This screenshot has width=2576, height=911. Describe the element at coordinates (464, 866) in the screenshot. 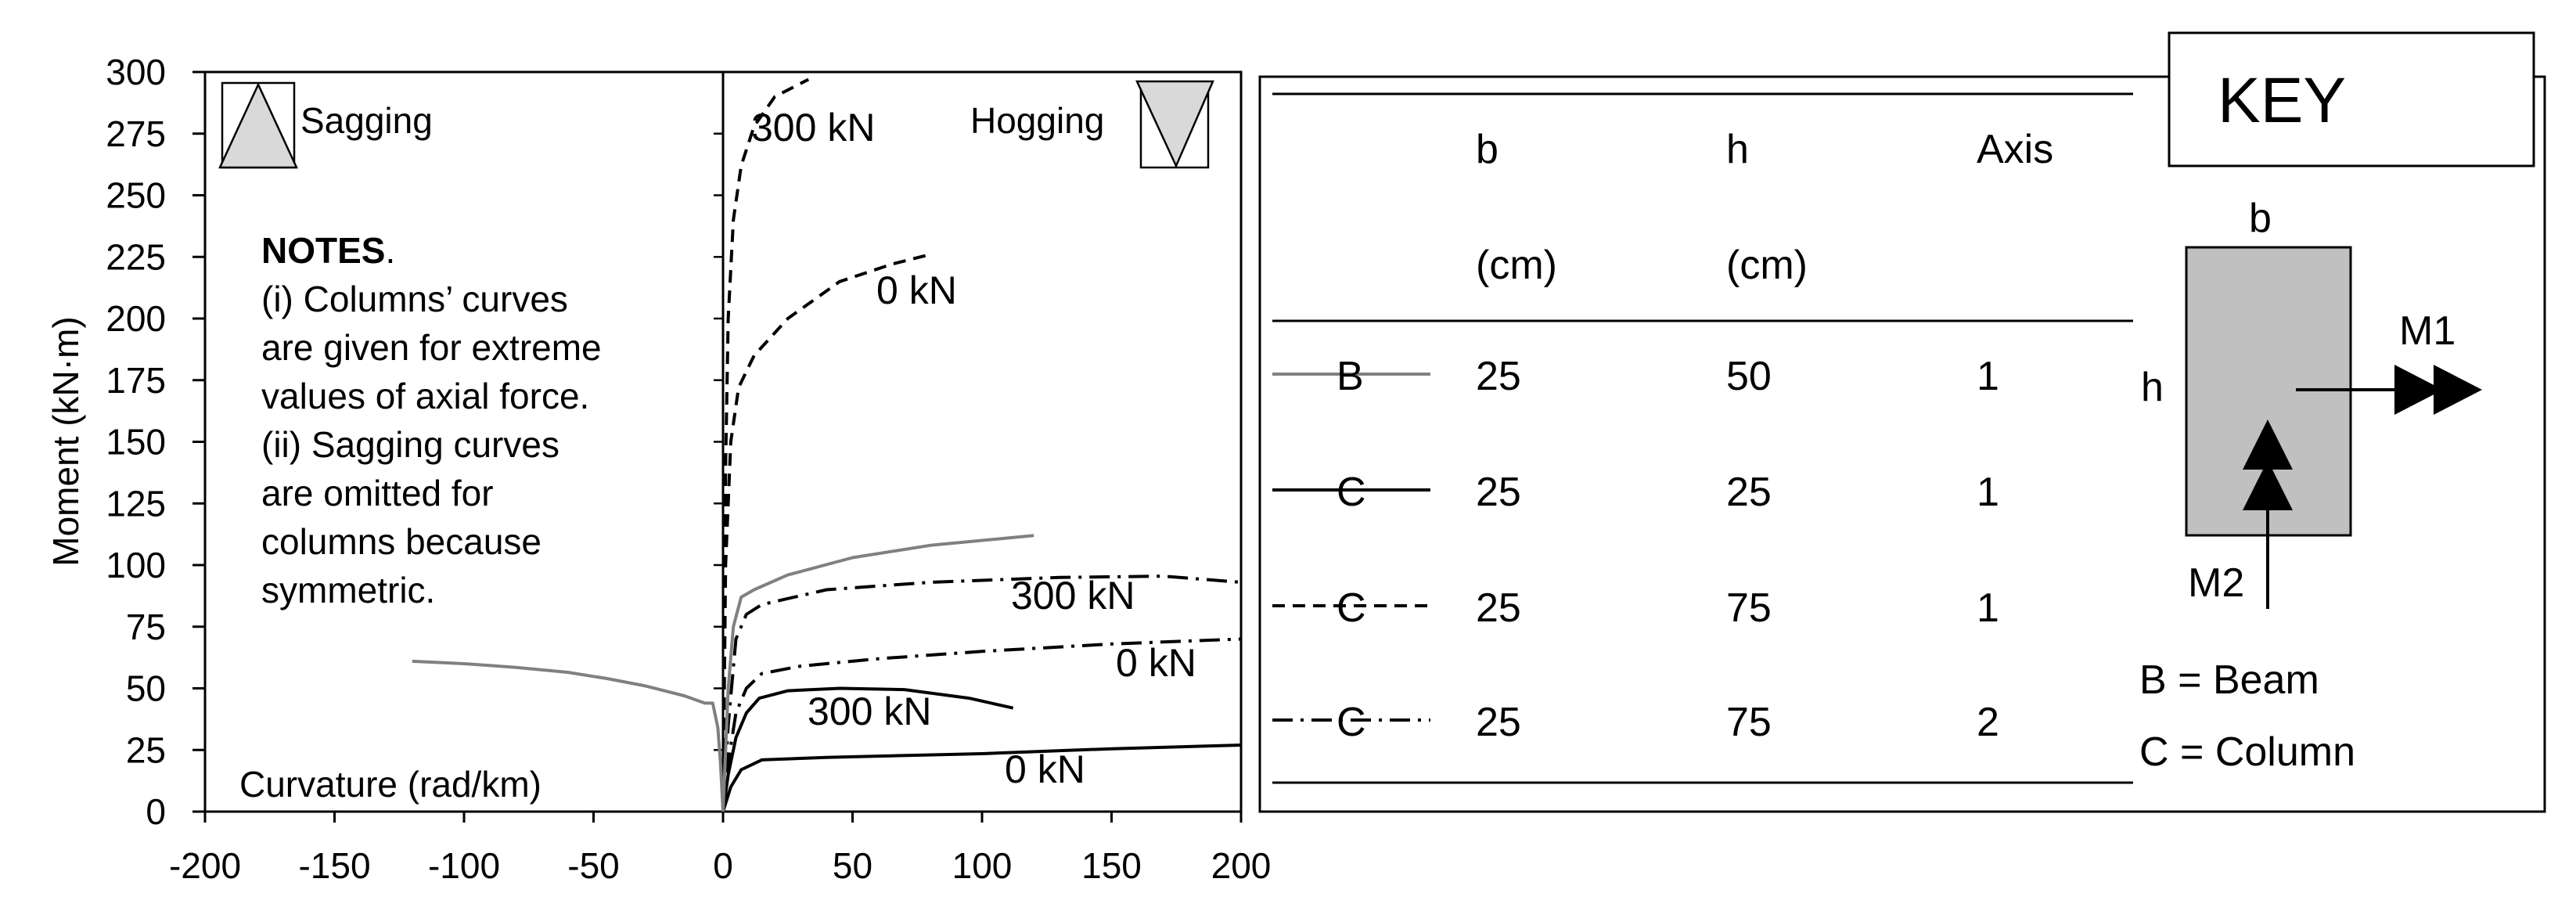

I see `x-tick-label: -100` at that location.